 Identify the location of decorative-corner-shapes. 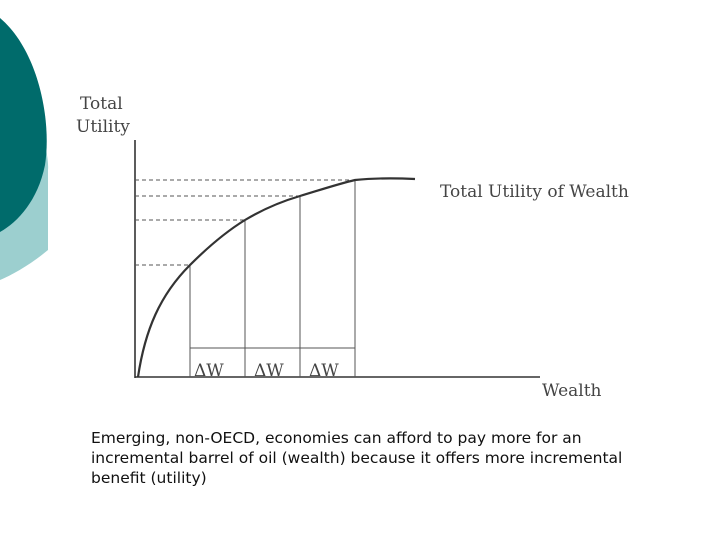
(24, 149).